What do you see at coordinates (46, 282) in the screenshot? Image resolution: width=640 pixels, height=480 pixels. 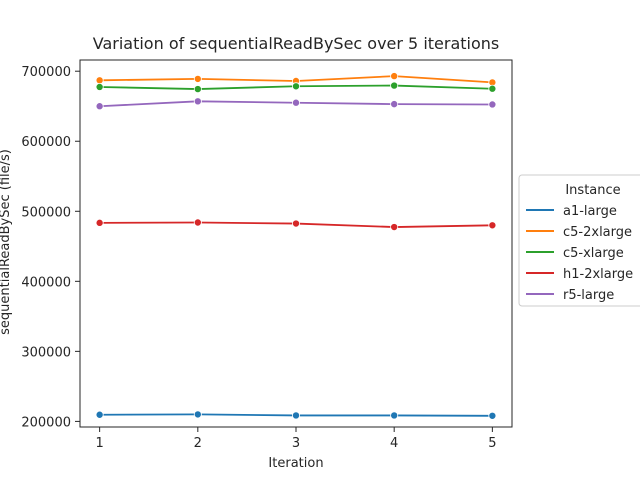 I see `y-tick-label: 400000` at bounding box center [46, 282].